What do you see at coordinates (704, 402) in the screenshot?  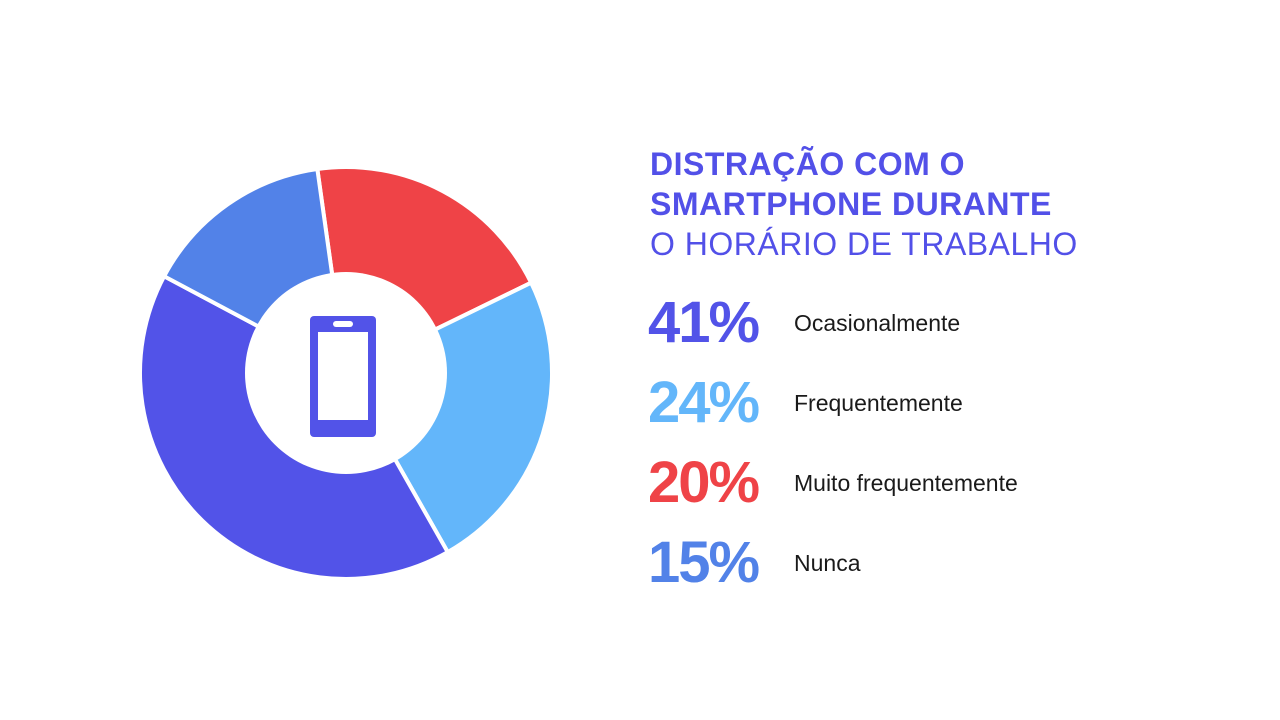 I see `legend-percent-frequentemente: 24%` at bounding box center [704, 402].